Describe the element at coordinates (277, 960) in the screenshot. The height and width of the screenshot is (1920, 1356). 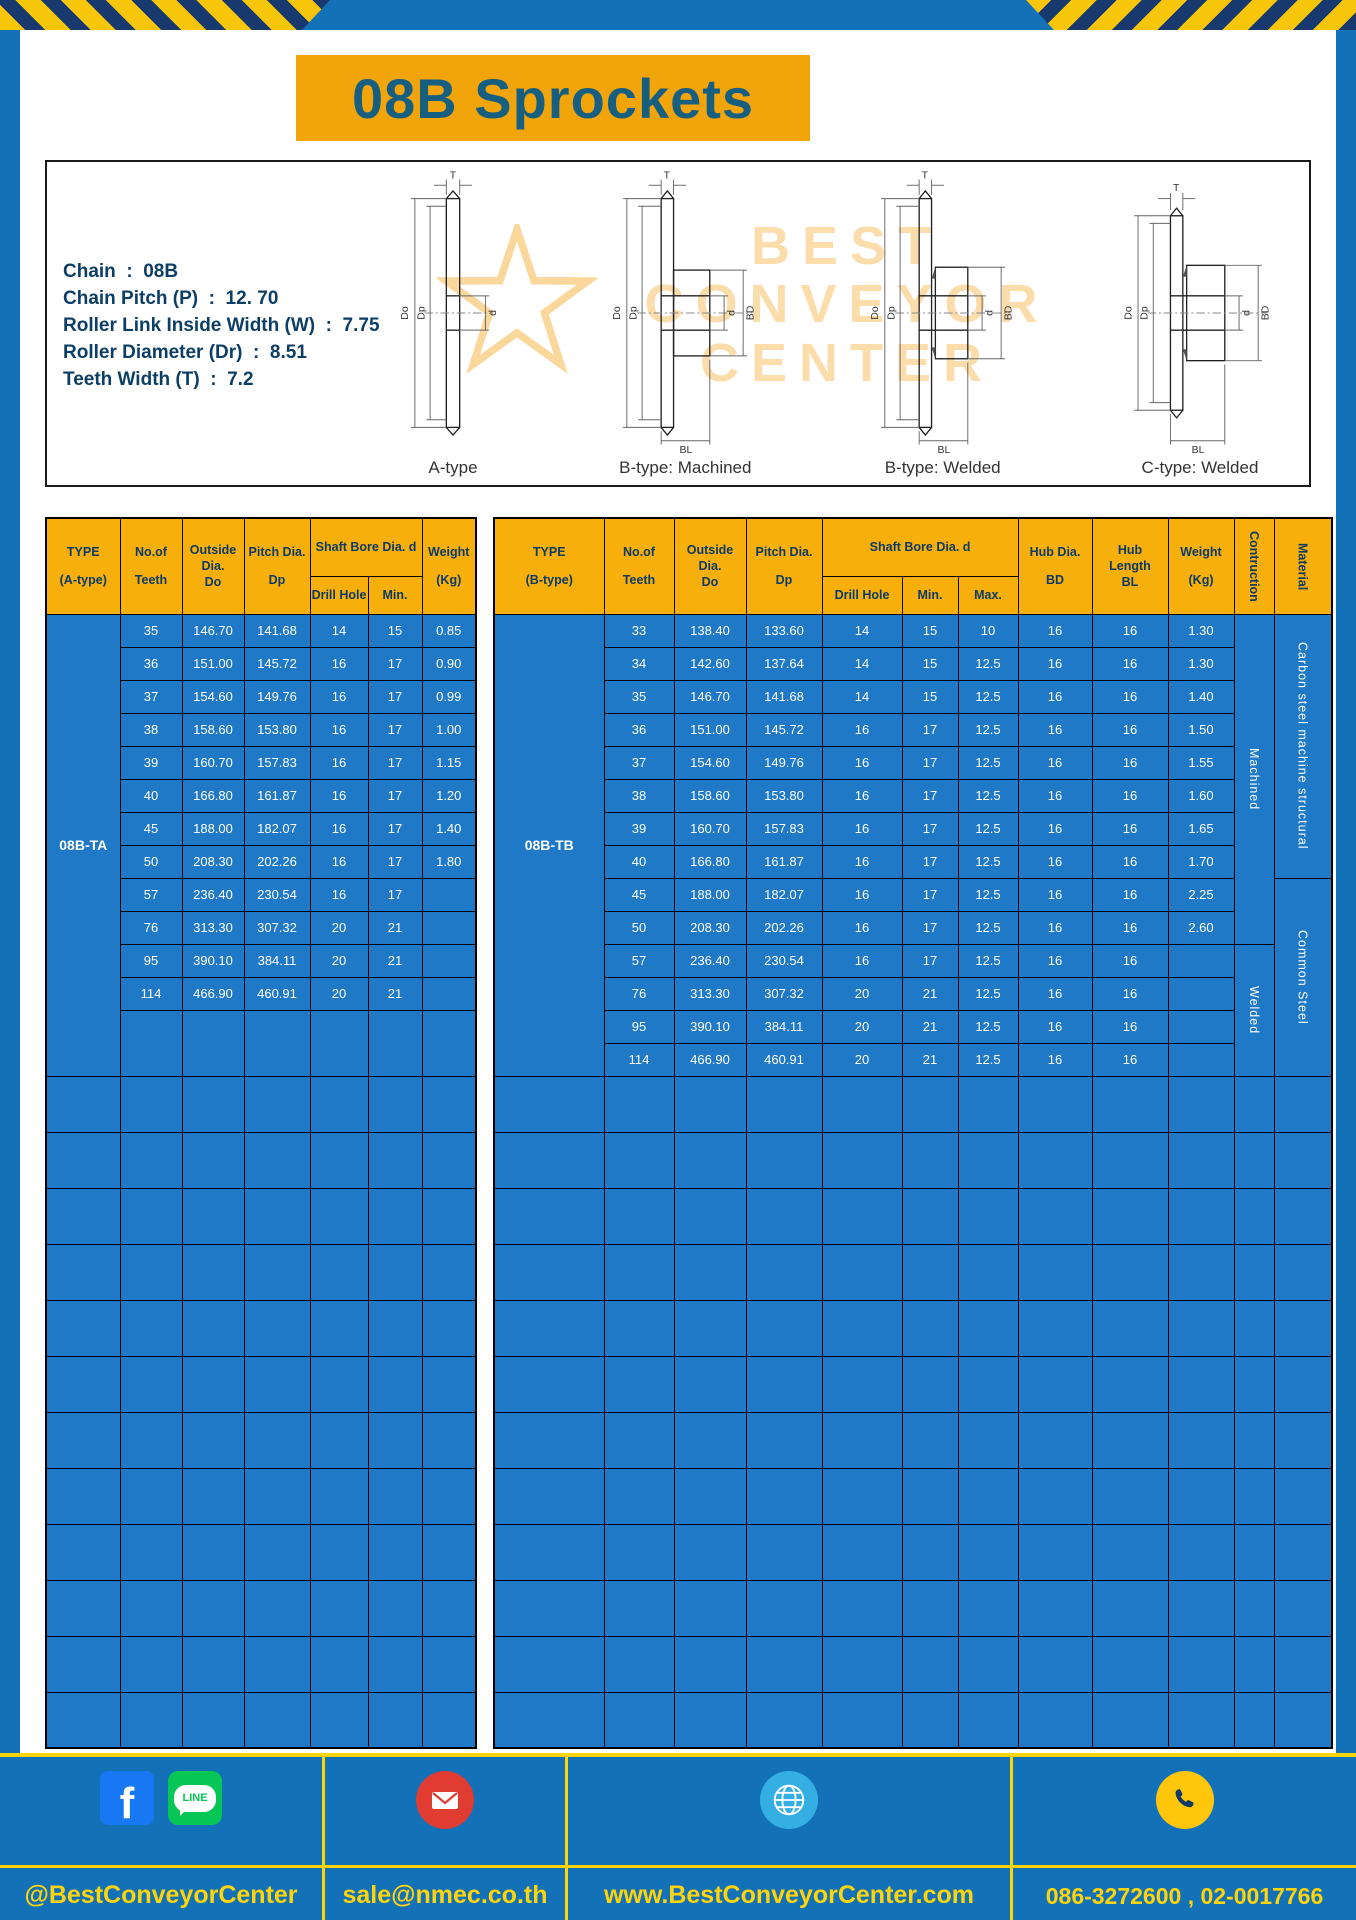
I see `table-cell: 384.11` at that location.